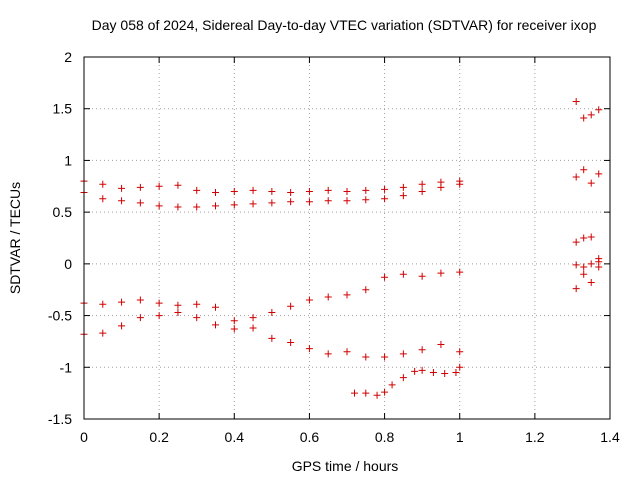  Describe the element at coordinates (460, 437) in the screenshot. I see `x-tick-label: 1` at that location.